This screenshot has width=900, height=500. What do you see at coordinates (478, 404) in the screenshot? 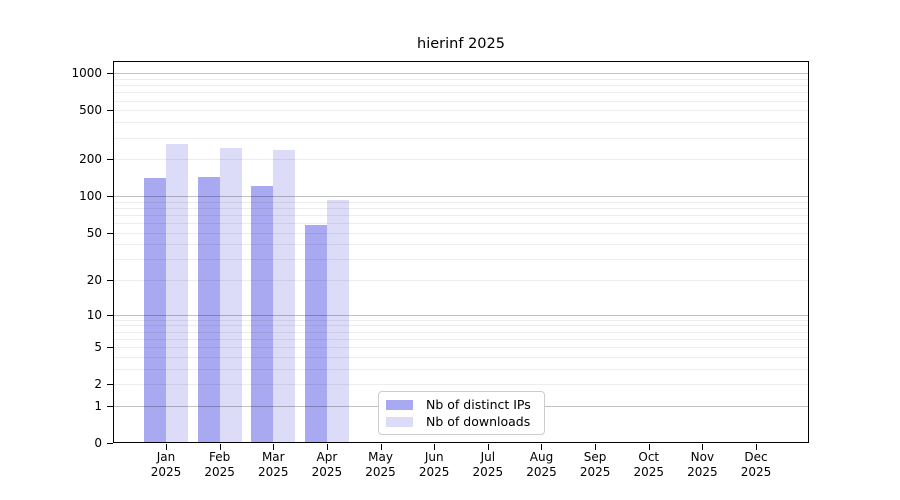
I see `legend-label-distinct-ips: Nb of distinct IPs` at bounding box center [478, 404].